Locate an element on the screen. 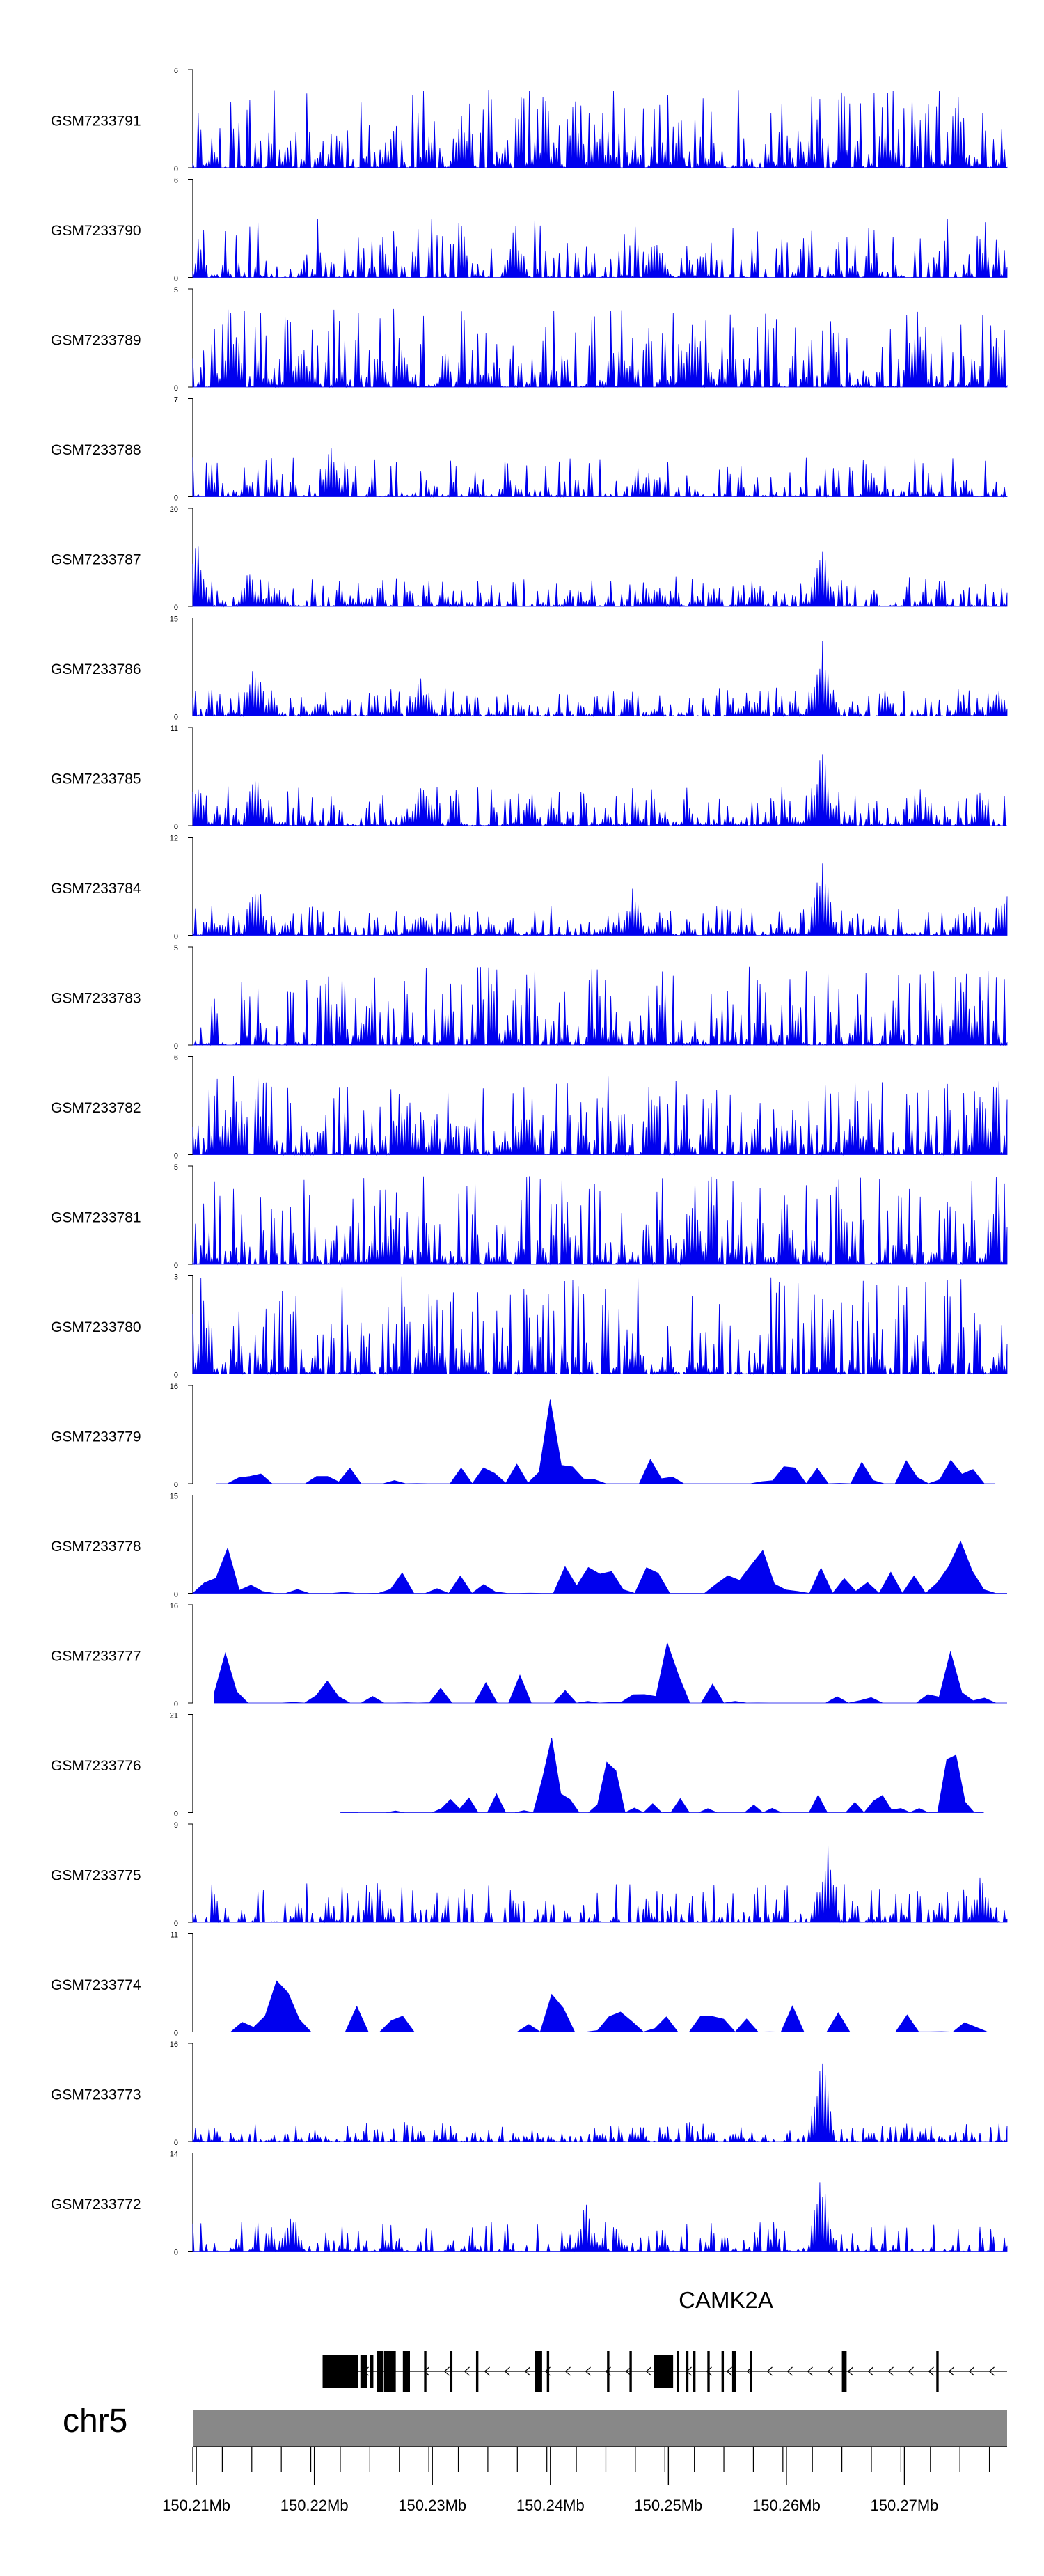  track-label: GSM7233785 is located at coordinates (96, 779).